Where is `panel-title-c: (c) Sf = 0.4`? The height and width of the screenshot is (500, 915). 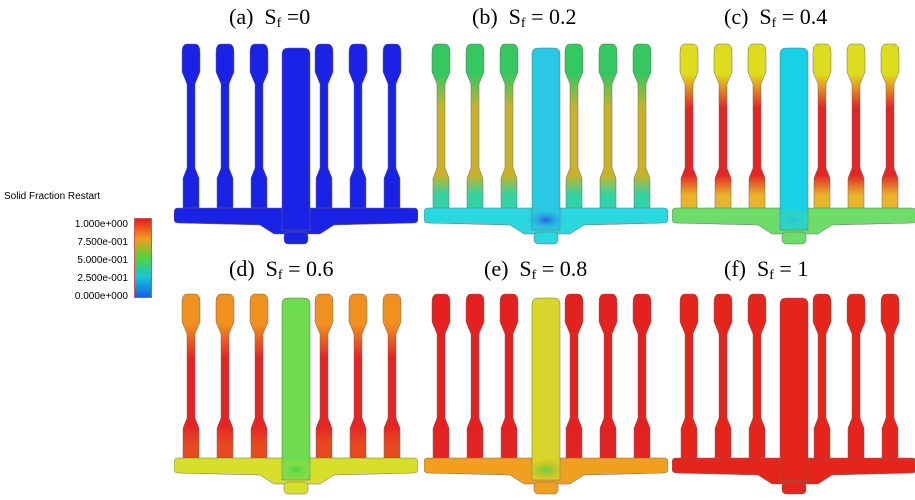
panel-title-c: (c) Sf = 0.4 is located at coordinates (775, 18).